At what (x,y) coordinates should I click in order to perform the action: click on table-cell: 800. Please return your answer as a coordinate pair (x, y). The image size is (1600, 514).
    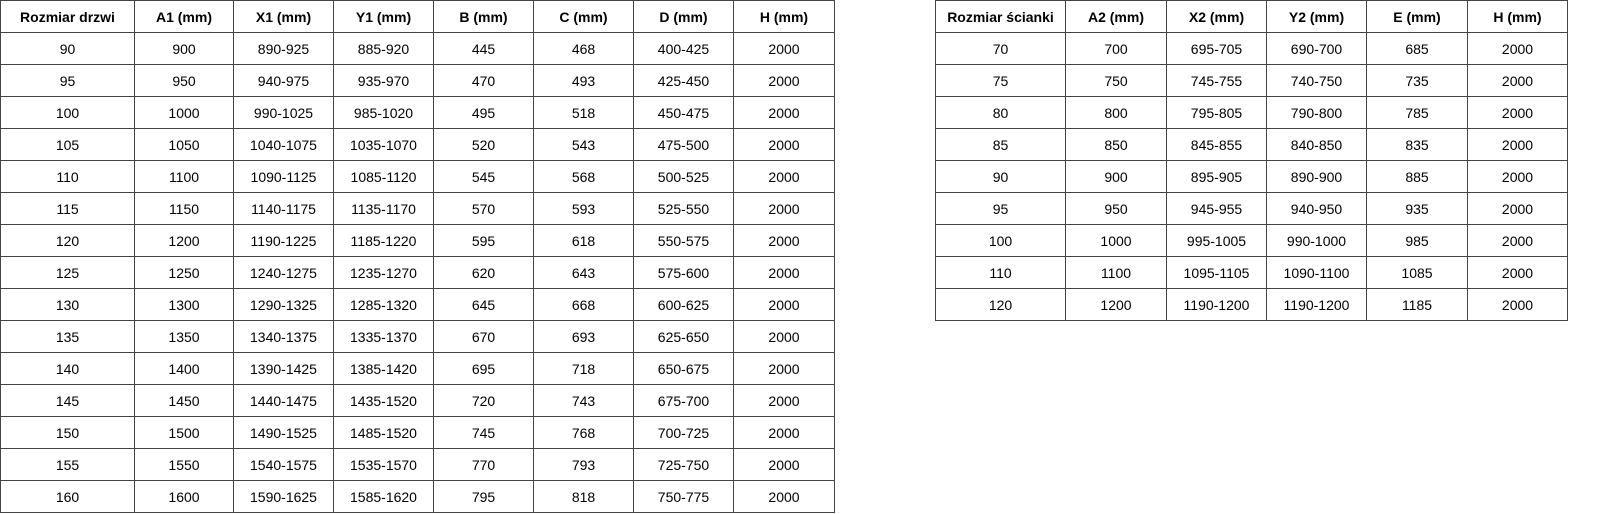
    Looking at the image, I should click on (1116, 112).